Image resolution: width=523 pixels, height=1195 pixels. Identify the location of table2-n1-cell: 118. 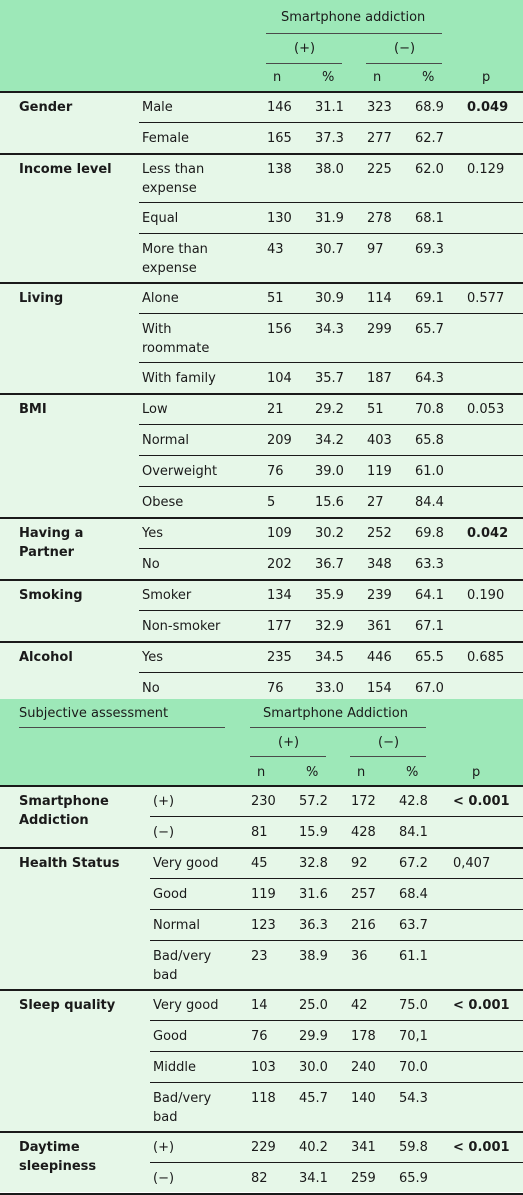
(263, 1098).